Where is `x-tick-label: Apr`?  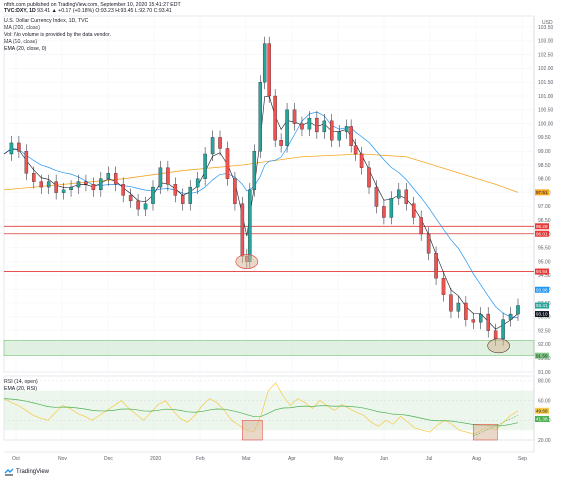 x-tick-label: Apr is located at coordinates (292, 459).